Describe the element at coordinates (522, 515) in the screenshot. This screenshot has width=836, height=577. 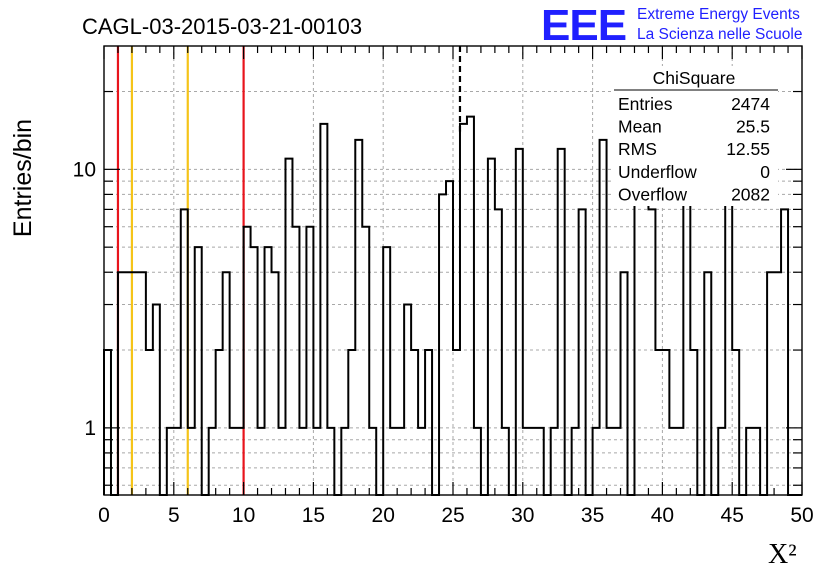
I see `x-tick-label: 30` at that location.